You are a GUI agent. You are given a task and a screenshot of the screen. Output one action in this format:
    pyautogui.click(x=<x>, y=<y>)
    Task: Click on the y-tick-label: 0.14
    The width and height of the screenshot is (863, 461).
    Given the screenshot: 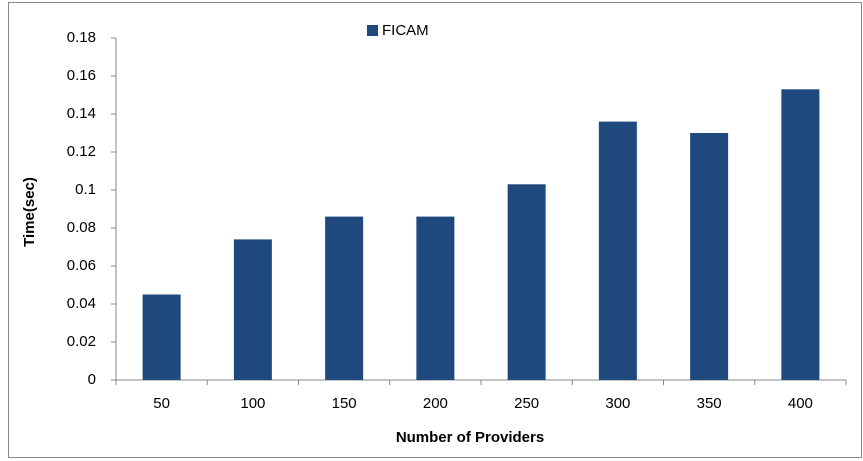 What is the action you would take?
    pyautogui.click(x=81, y=113)
    